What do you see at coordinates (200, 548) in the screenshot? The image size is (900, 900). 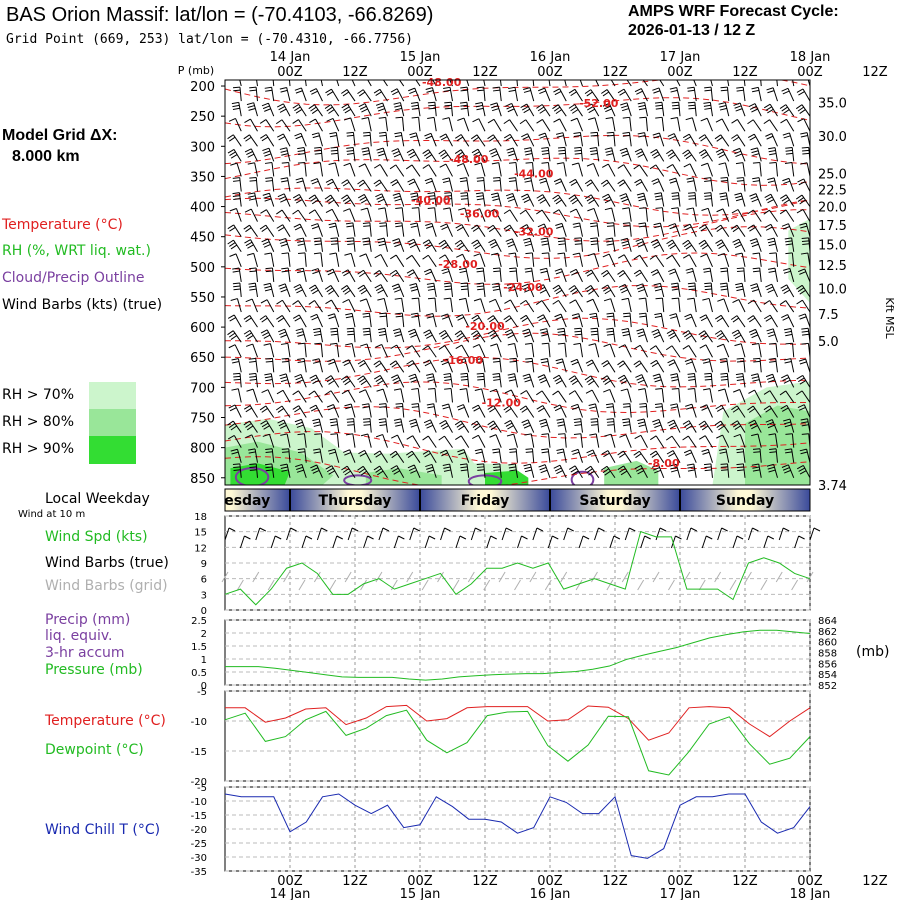 I see `wind-panel-tick-label: 12` at bounding box center [200, 548].